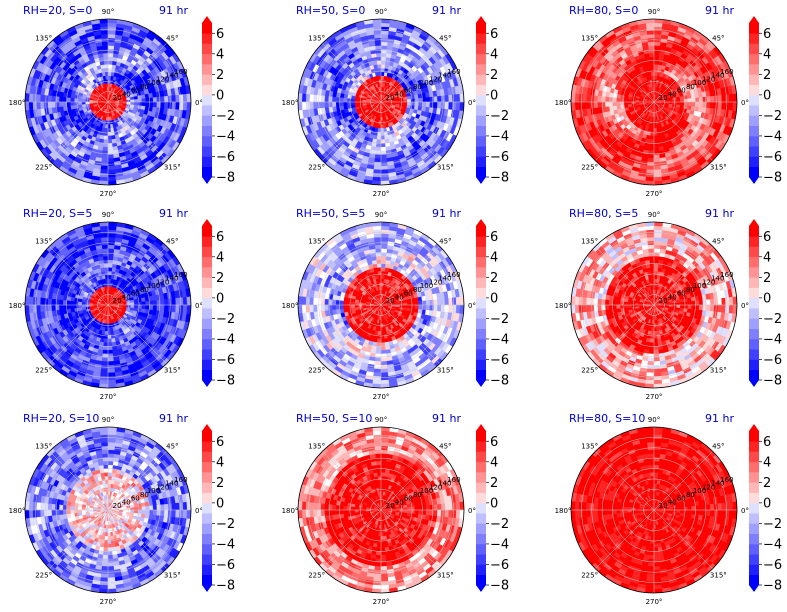  Describe the element at coordinates (435, 79) in the screenshot. I see `r-tick-label: 120` at that location.